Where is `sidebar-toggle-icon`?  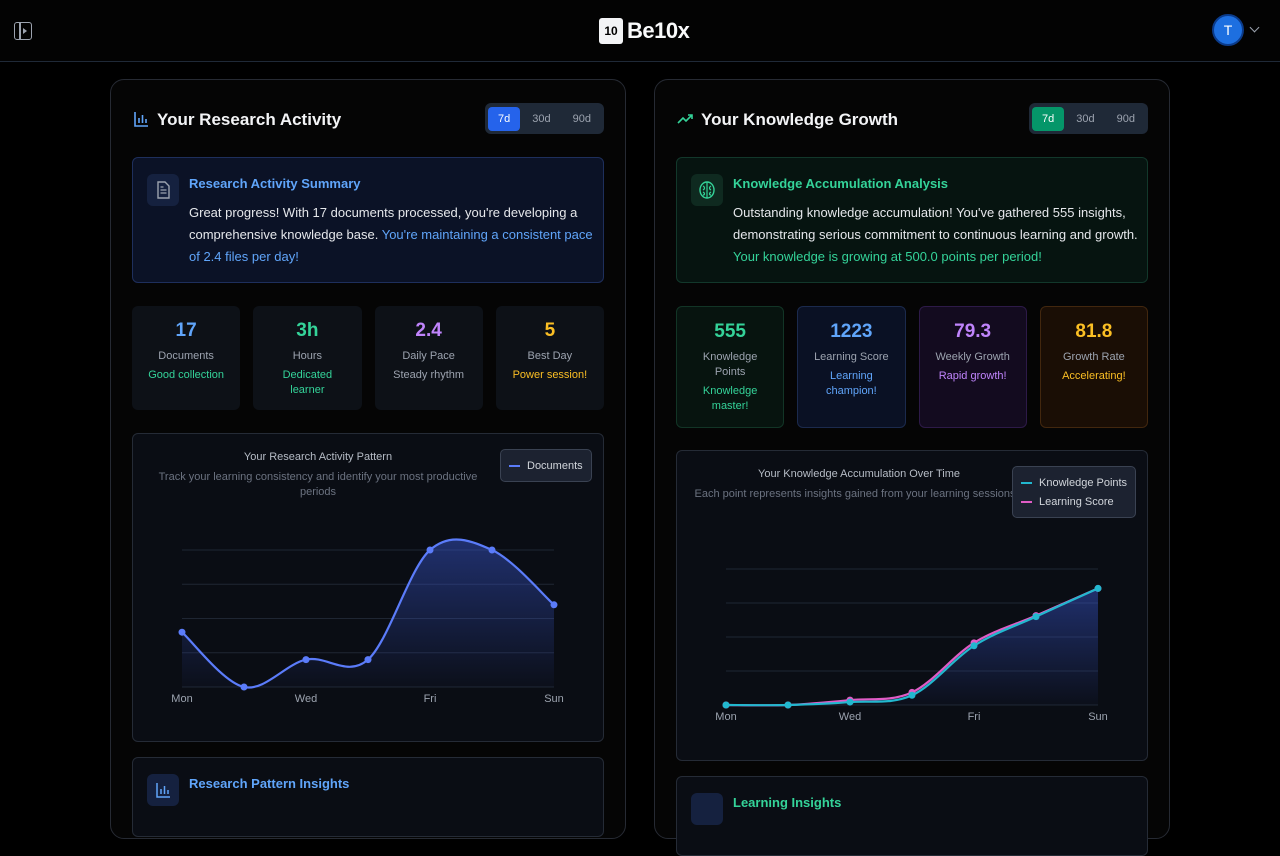 sidebar-toggle-icon is located at coordinates (23, 31).